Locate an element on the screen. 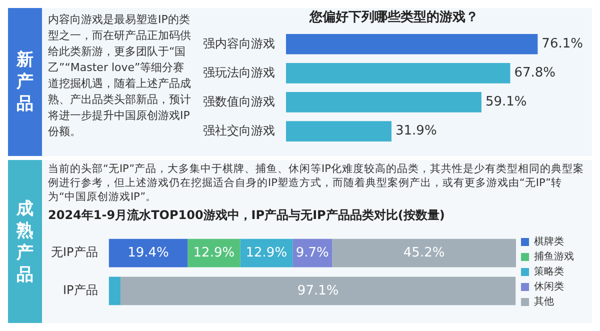 The image size is (600, 331). data-label: 67.8% is located at coordinates (535, 73).